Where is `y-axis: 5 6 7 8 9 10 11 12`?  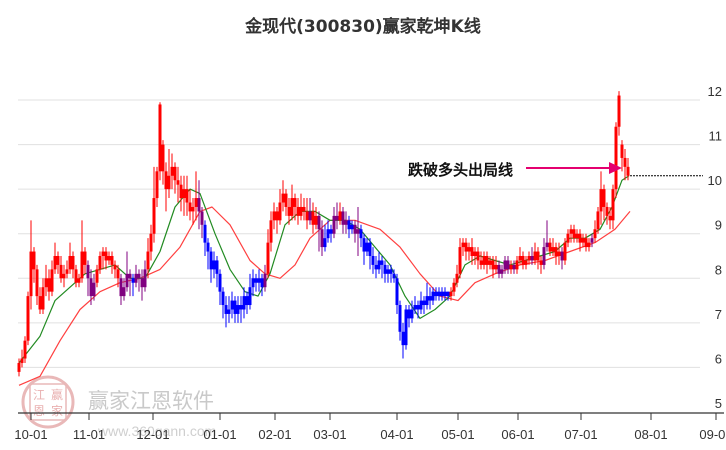 y-axis: 5 6 7 8 9 10 11 12 is located at coordinates (715, 247).